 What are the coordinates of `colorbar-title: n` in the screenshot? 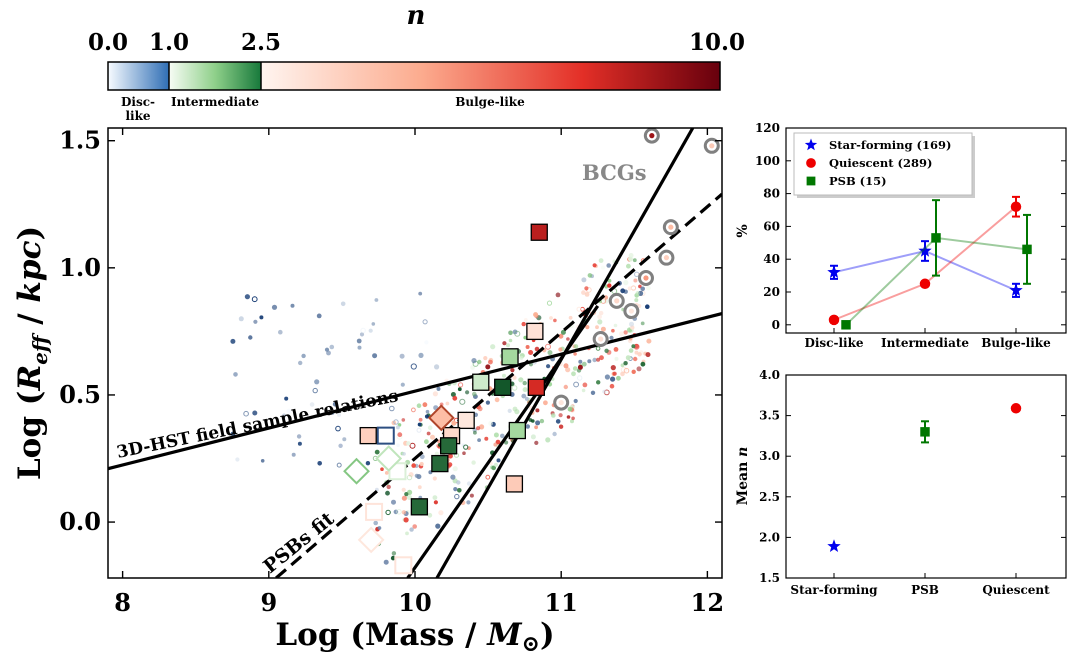 It's located at (416, 16).